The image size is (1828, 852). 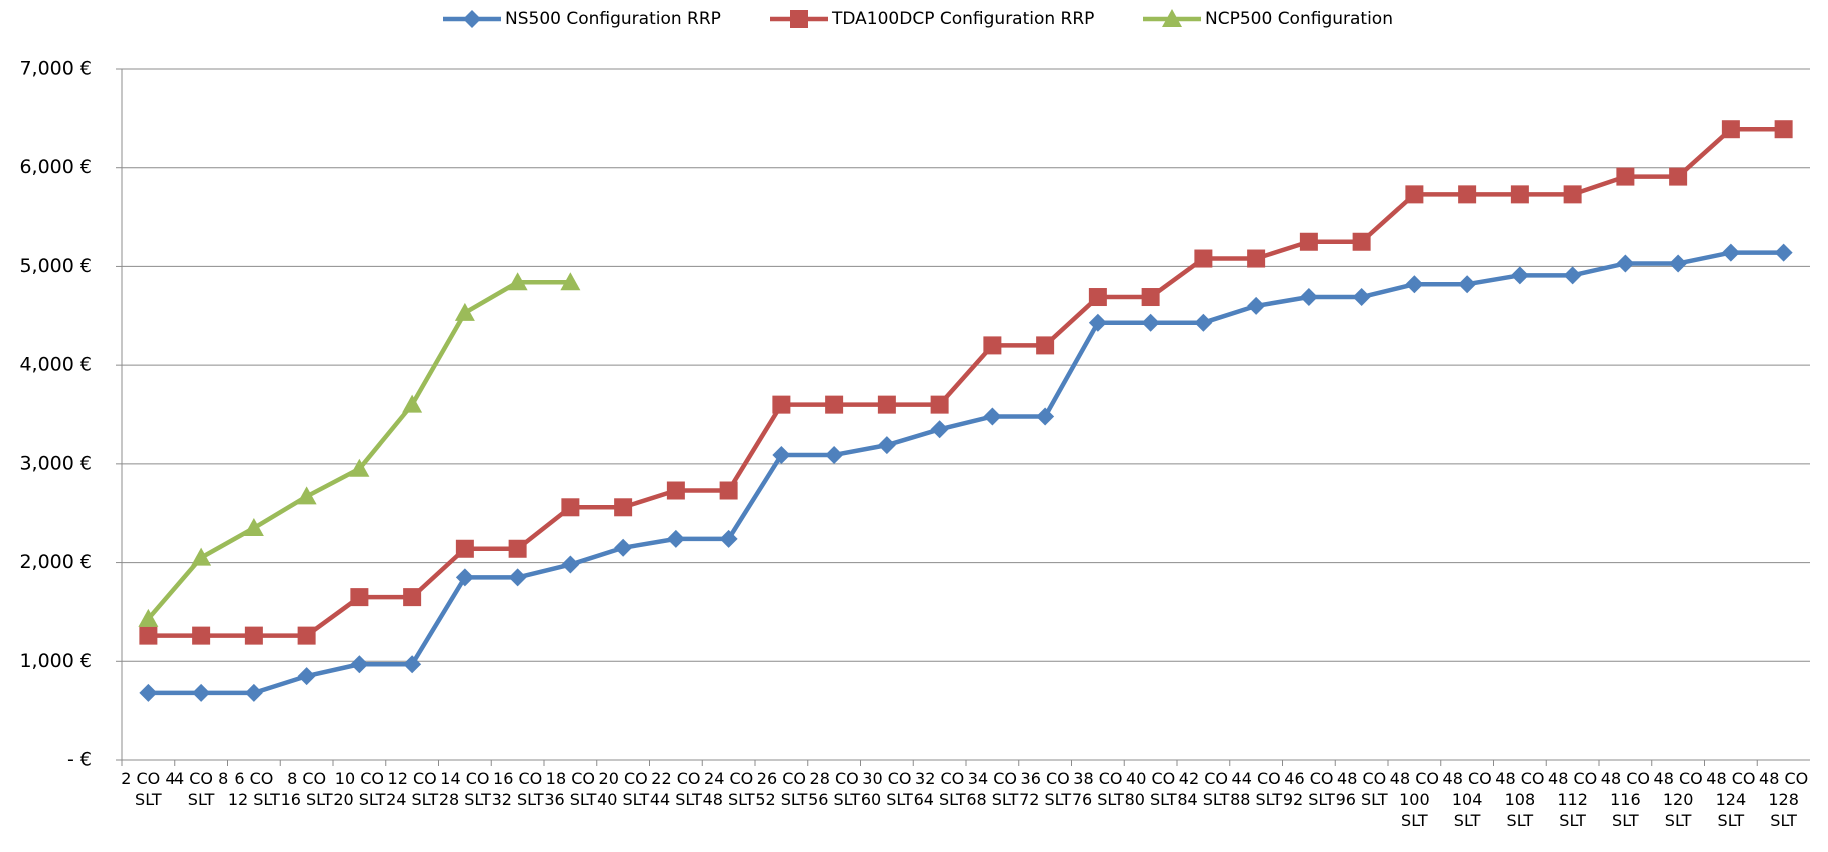 I want to click on y-tick-label: - €, so click(x=79, y=760).